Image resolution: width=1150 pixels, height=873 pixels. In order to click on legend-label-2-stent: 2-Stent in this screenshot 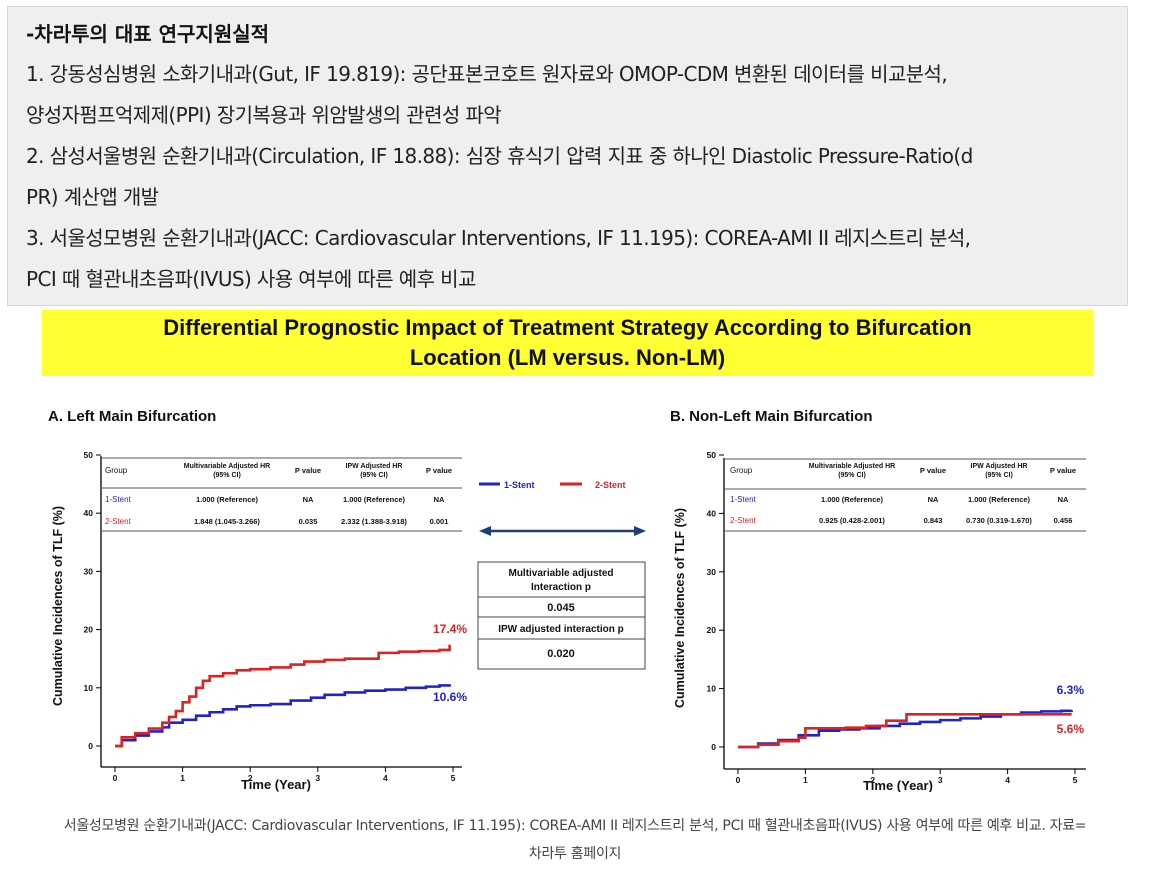, I will do `click(610, 485)`.